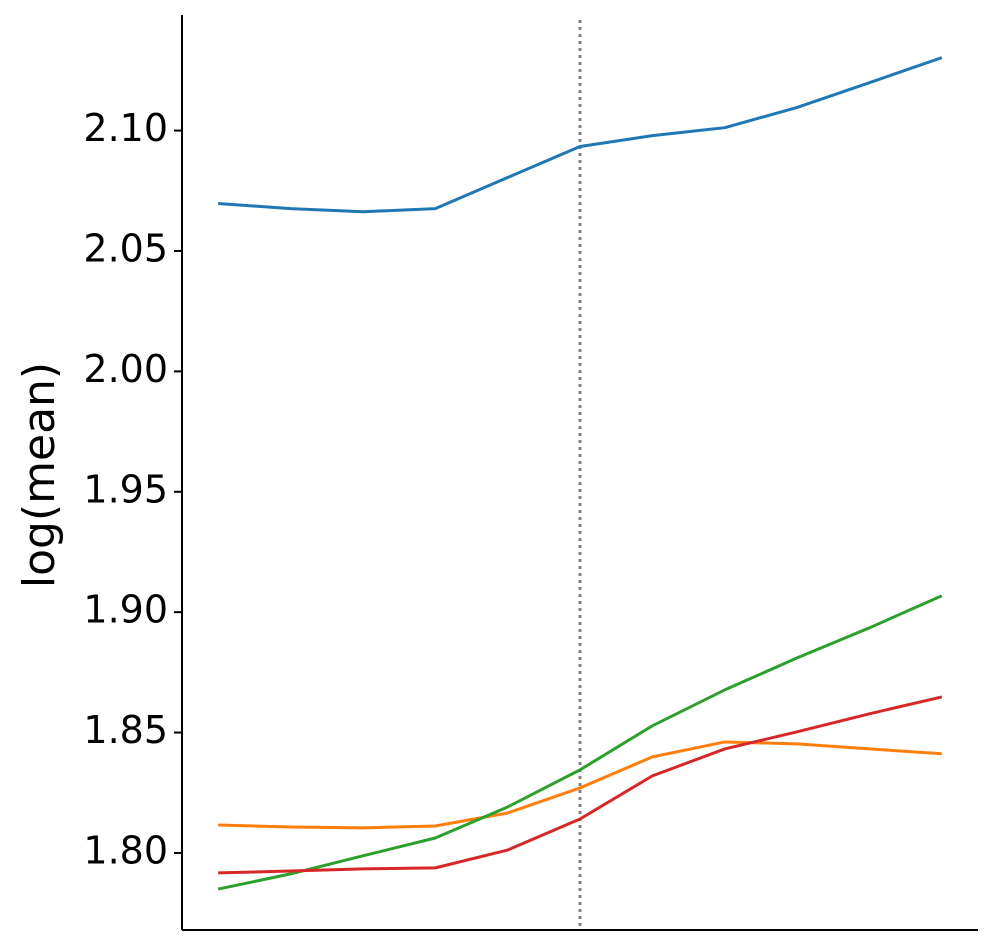  Describe the element at coordinates (125, 369) in the screenshot. I see `y-tick-label: 2.00` at that location.